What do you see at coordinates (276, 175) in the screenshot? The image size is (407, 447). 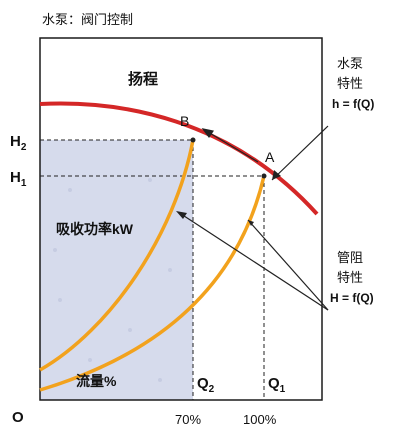 I see `pump-leader-arrowhead` at bounding box center [276, 175].